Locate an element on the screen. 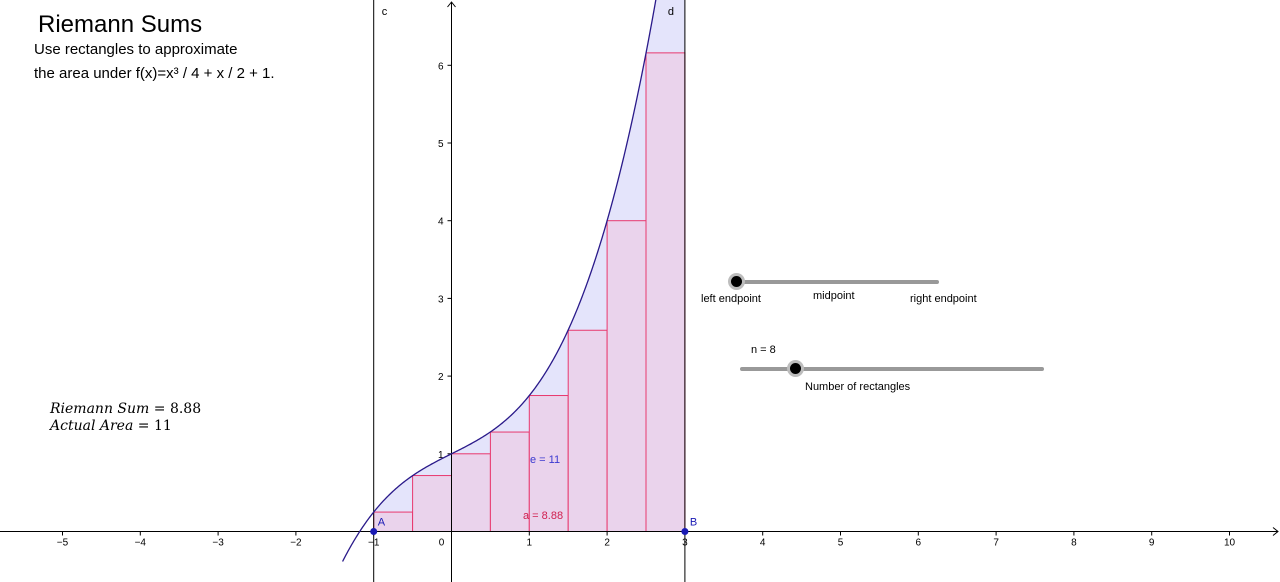 This screenshot has width=1280, height=582. x-tick-label: 5 is located at coordinates (841, 543).